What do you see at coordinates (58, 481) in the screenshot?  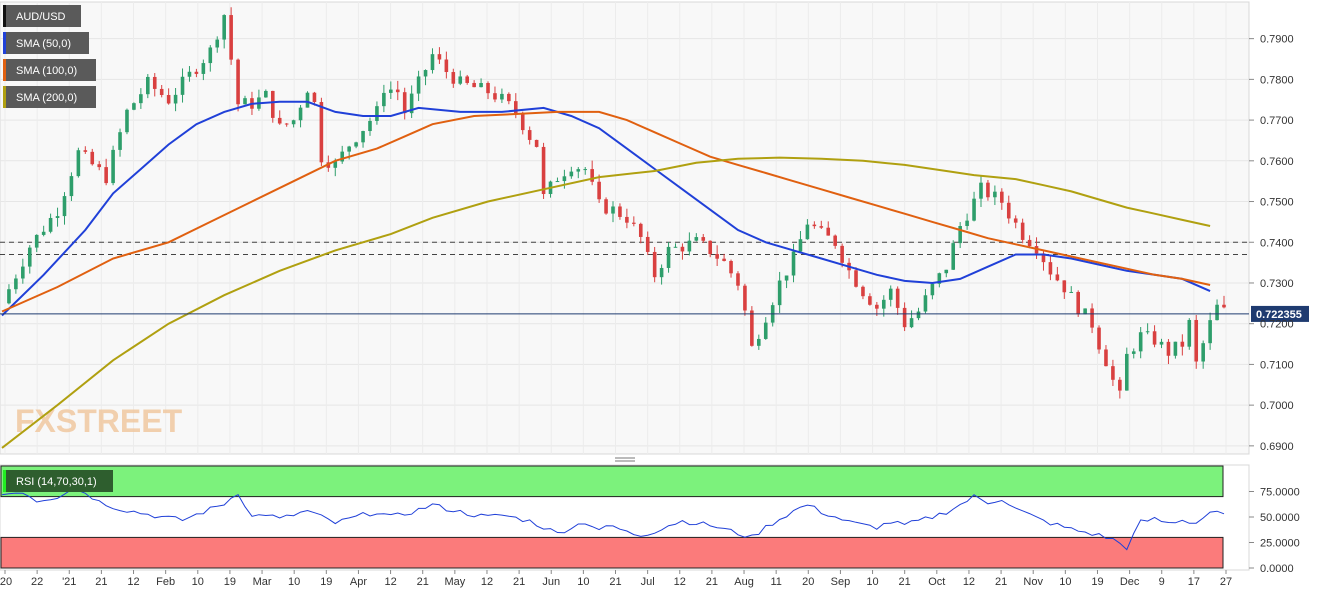 I see `legend-rsi: RSI (14,70,30,1)` at bounding box center [58, 481].